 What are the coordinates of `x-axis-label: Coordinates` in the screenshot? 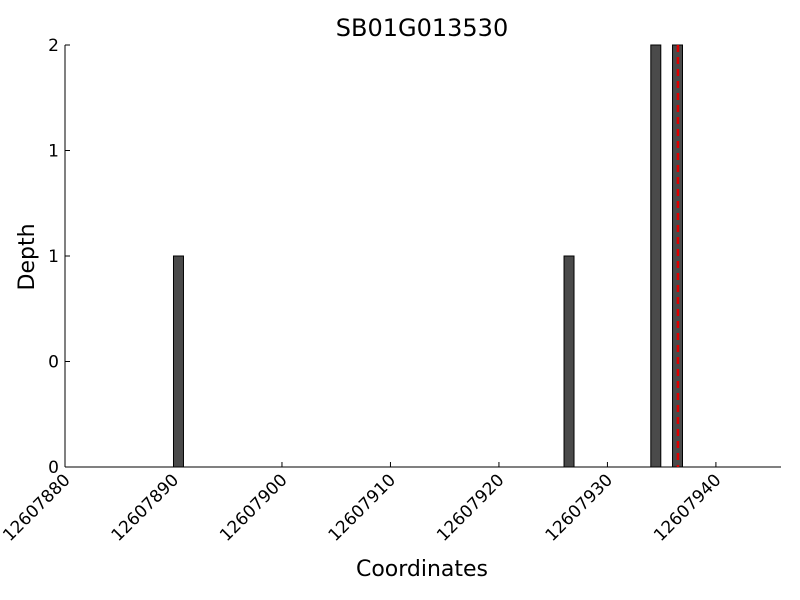 It's located at (422, 569).